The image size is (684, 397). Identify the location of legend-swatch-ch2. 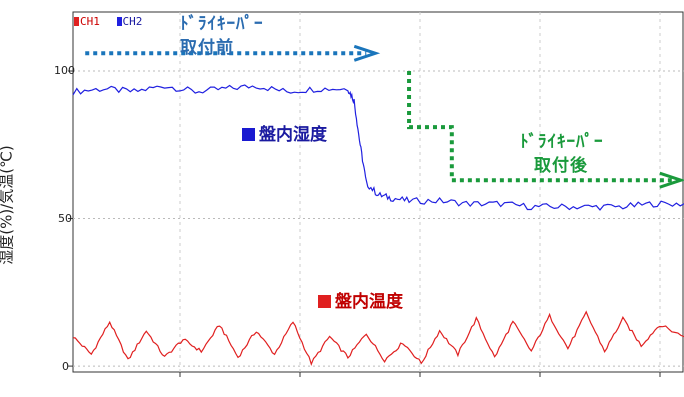
(119, 21).